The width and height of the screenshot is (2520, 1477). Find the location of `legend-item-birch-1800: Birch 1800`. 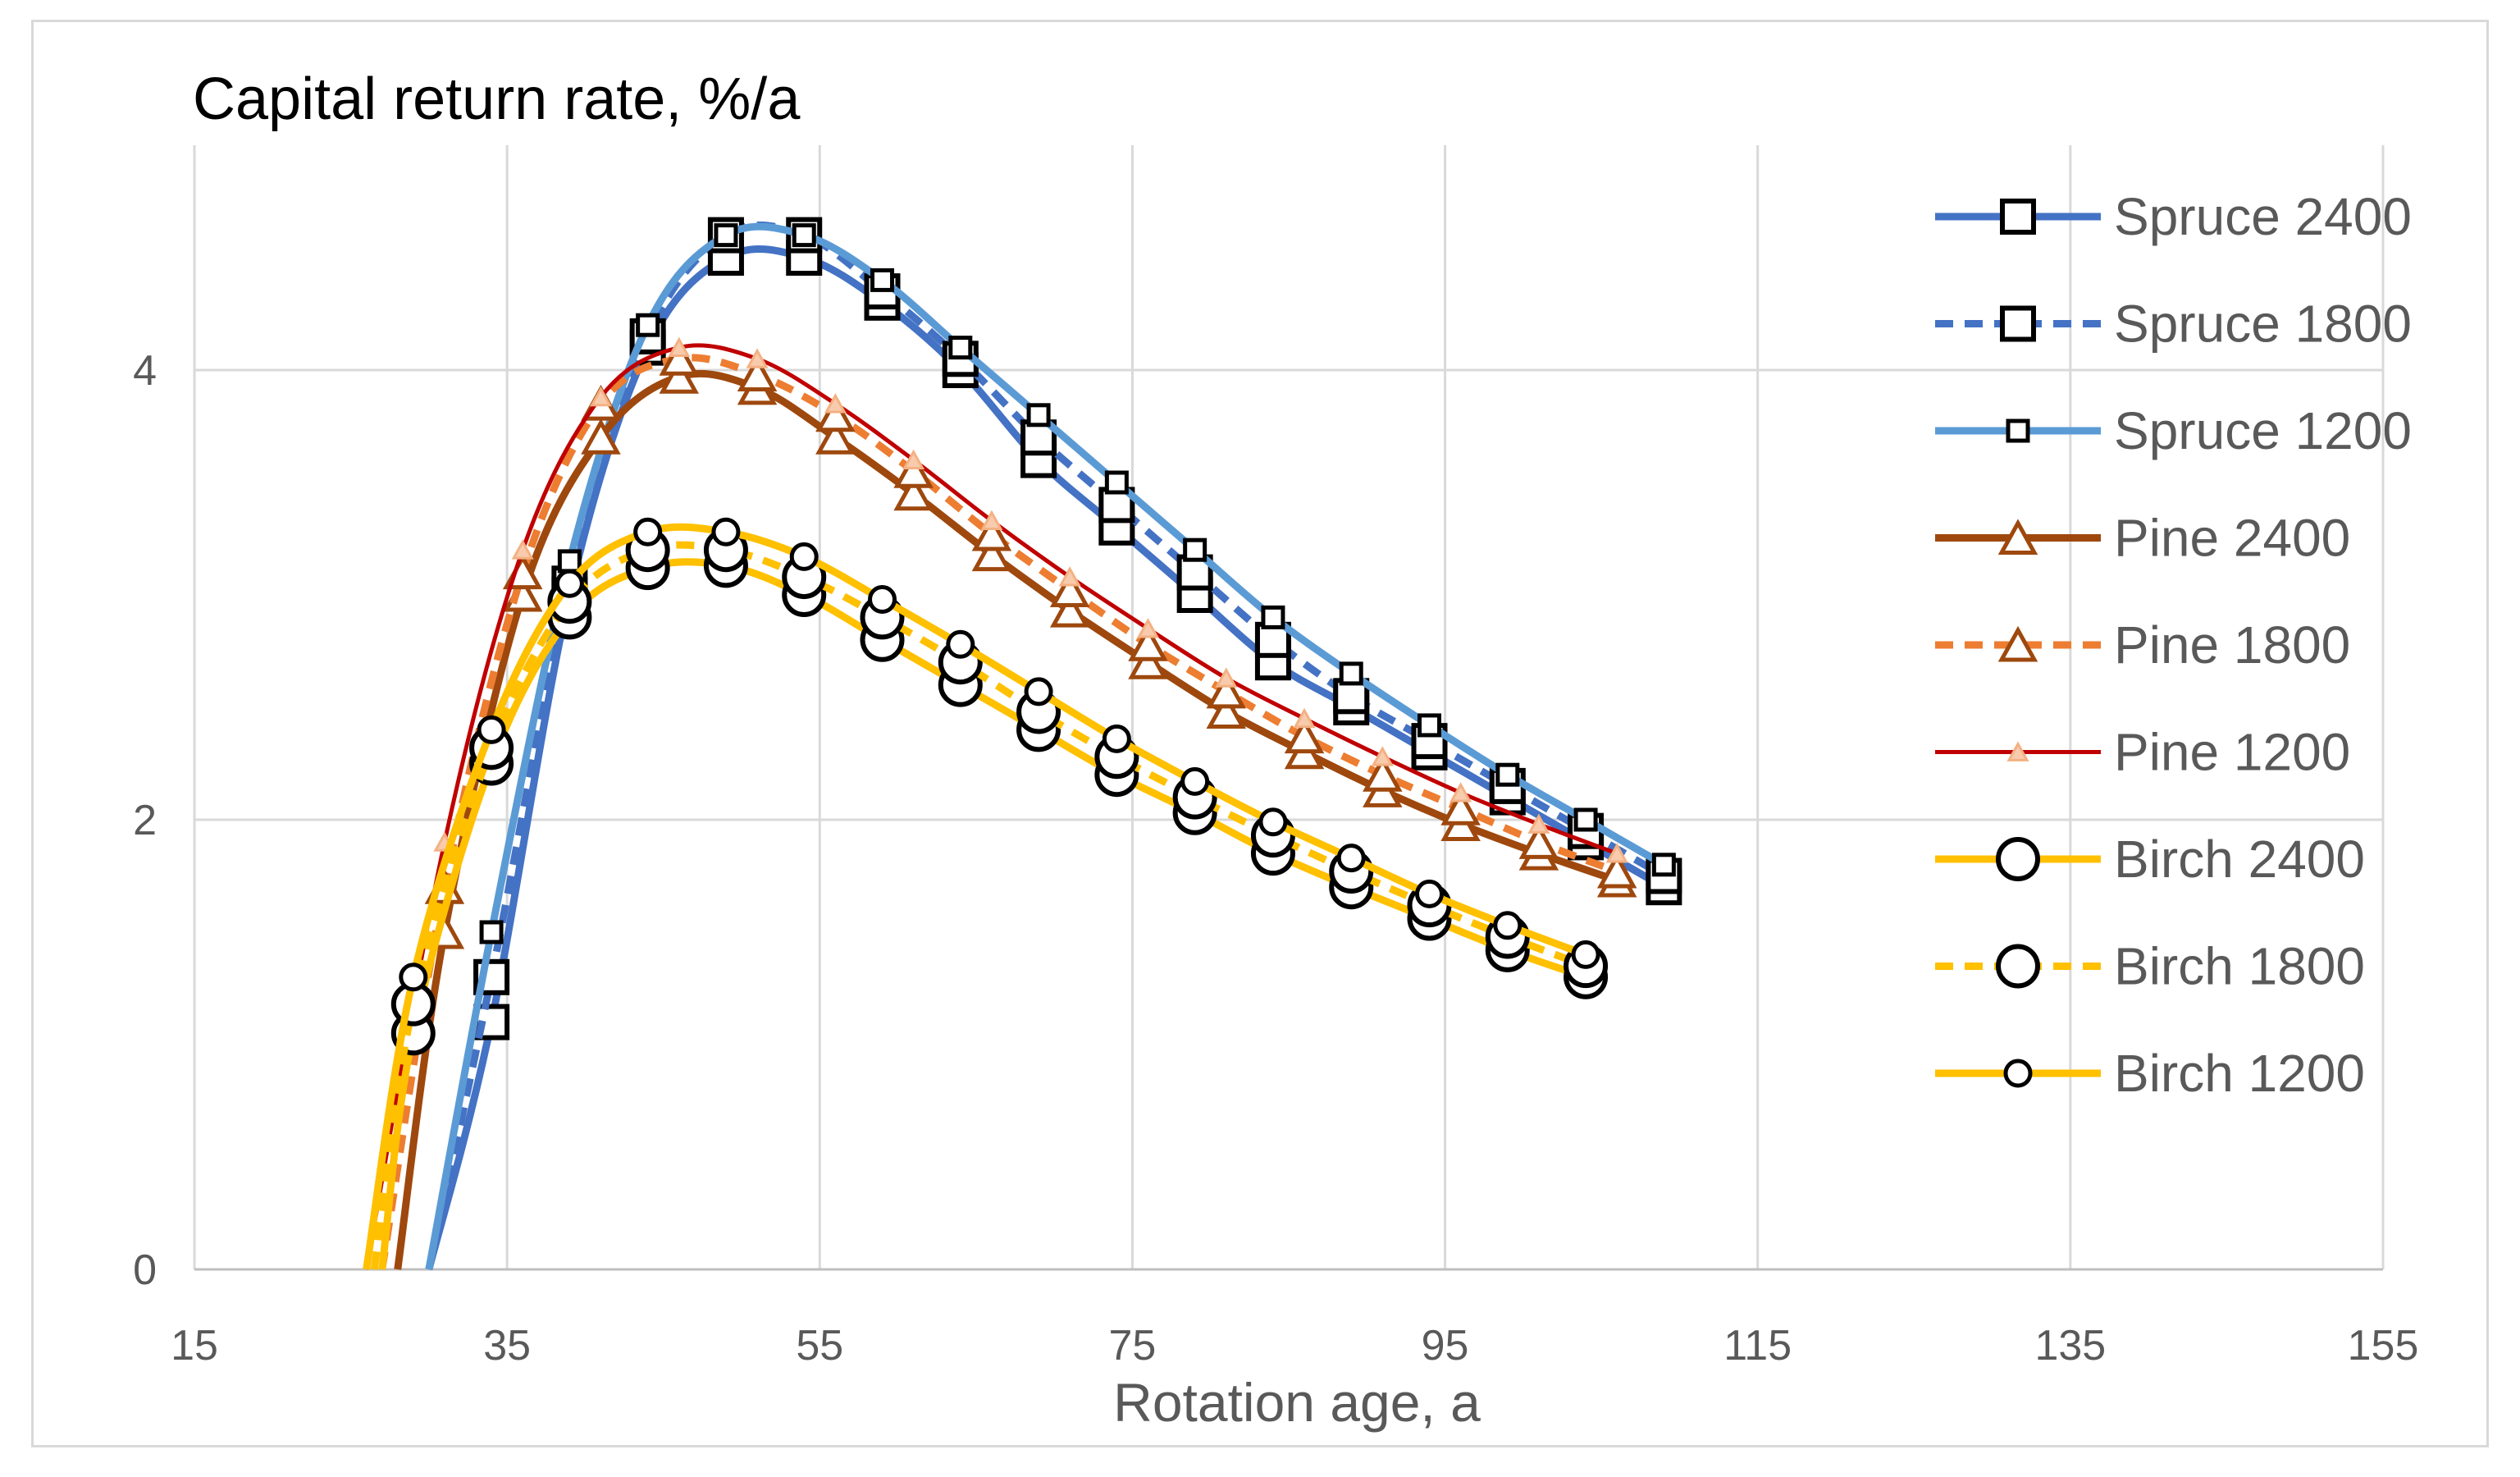

legend-item-birch-1800: Birch 1800 is located at coordinates (2150, 967).